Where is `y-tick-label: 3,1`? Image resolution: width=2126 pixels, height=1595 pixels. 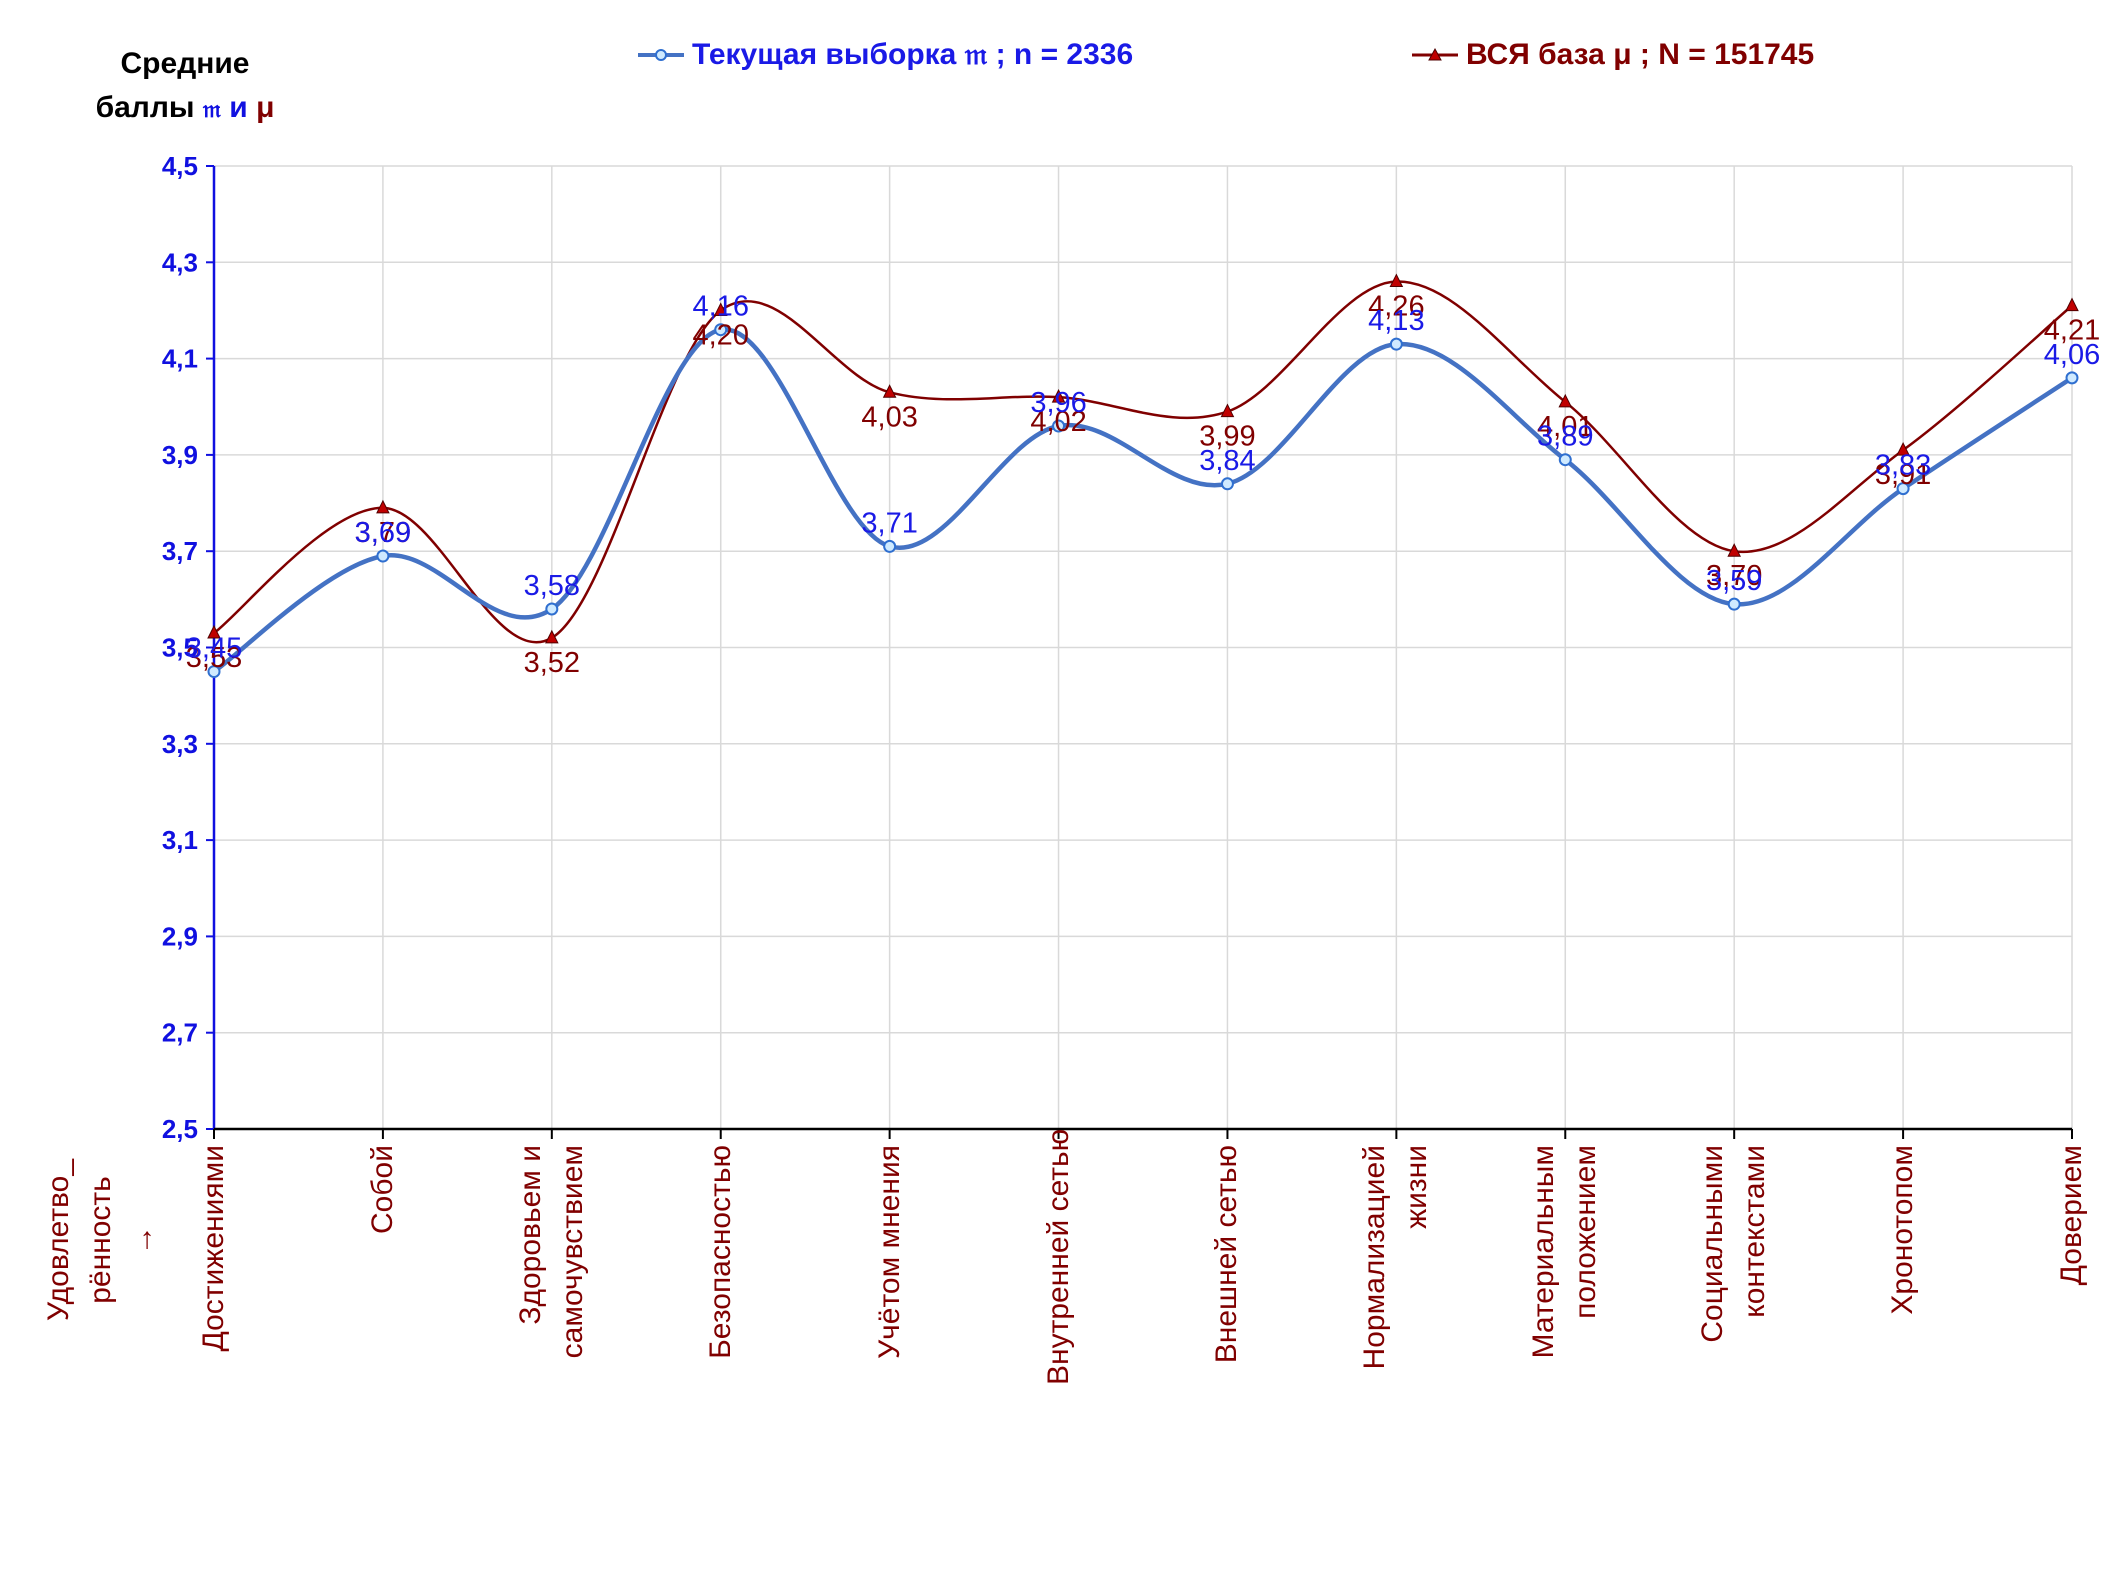 y-tick-label: 3,1 is located at coordinates (180, 840).